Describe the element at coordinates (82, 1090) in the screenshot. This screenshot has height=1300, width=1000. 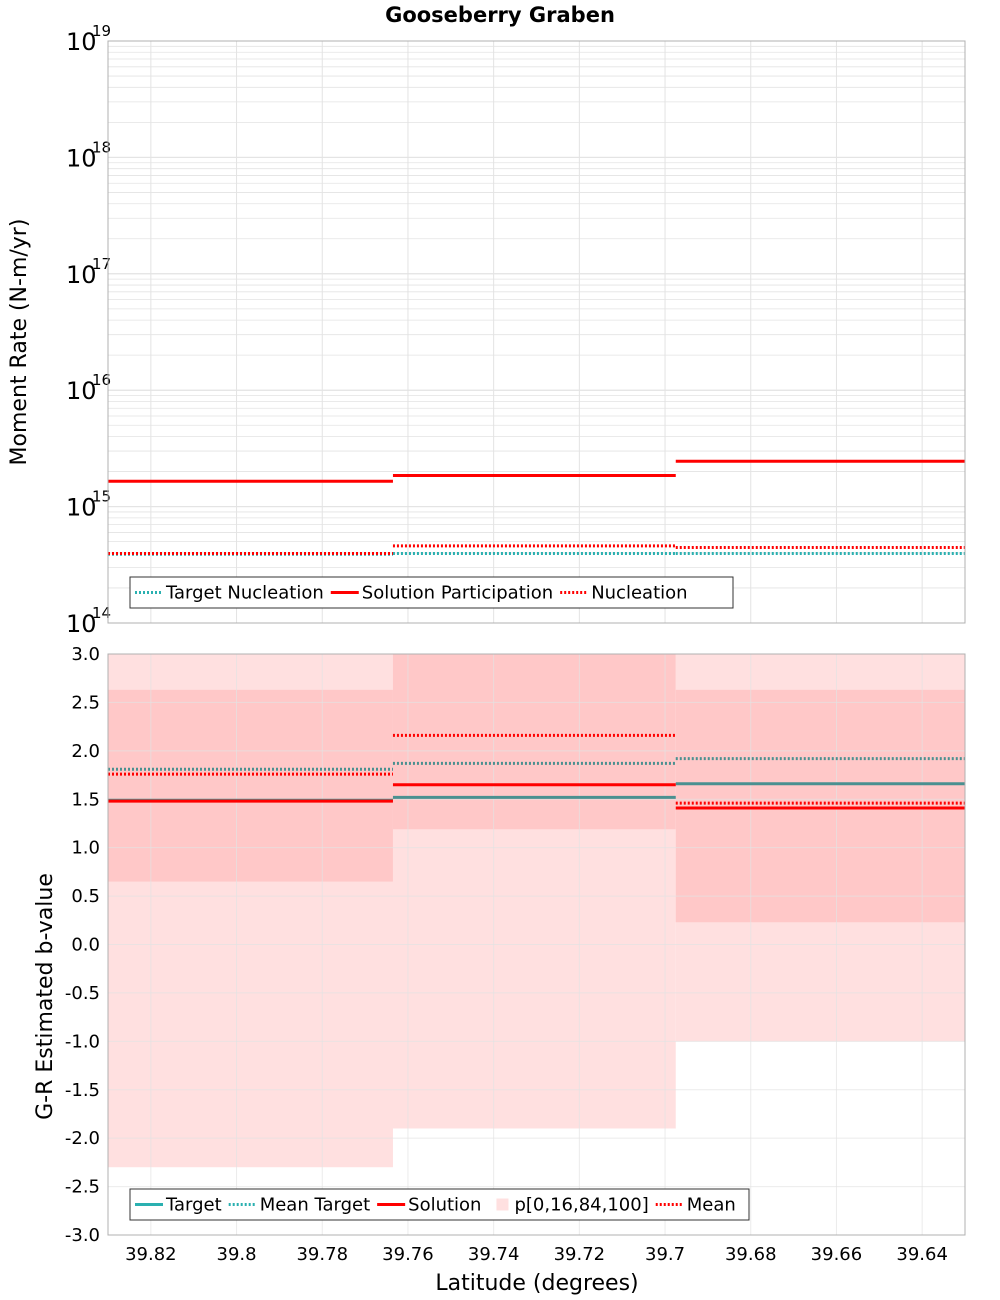
I see `y-tick-label: -1.5` at that location.